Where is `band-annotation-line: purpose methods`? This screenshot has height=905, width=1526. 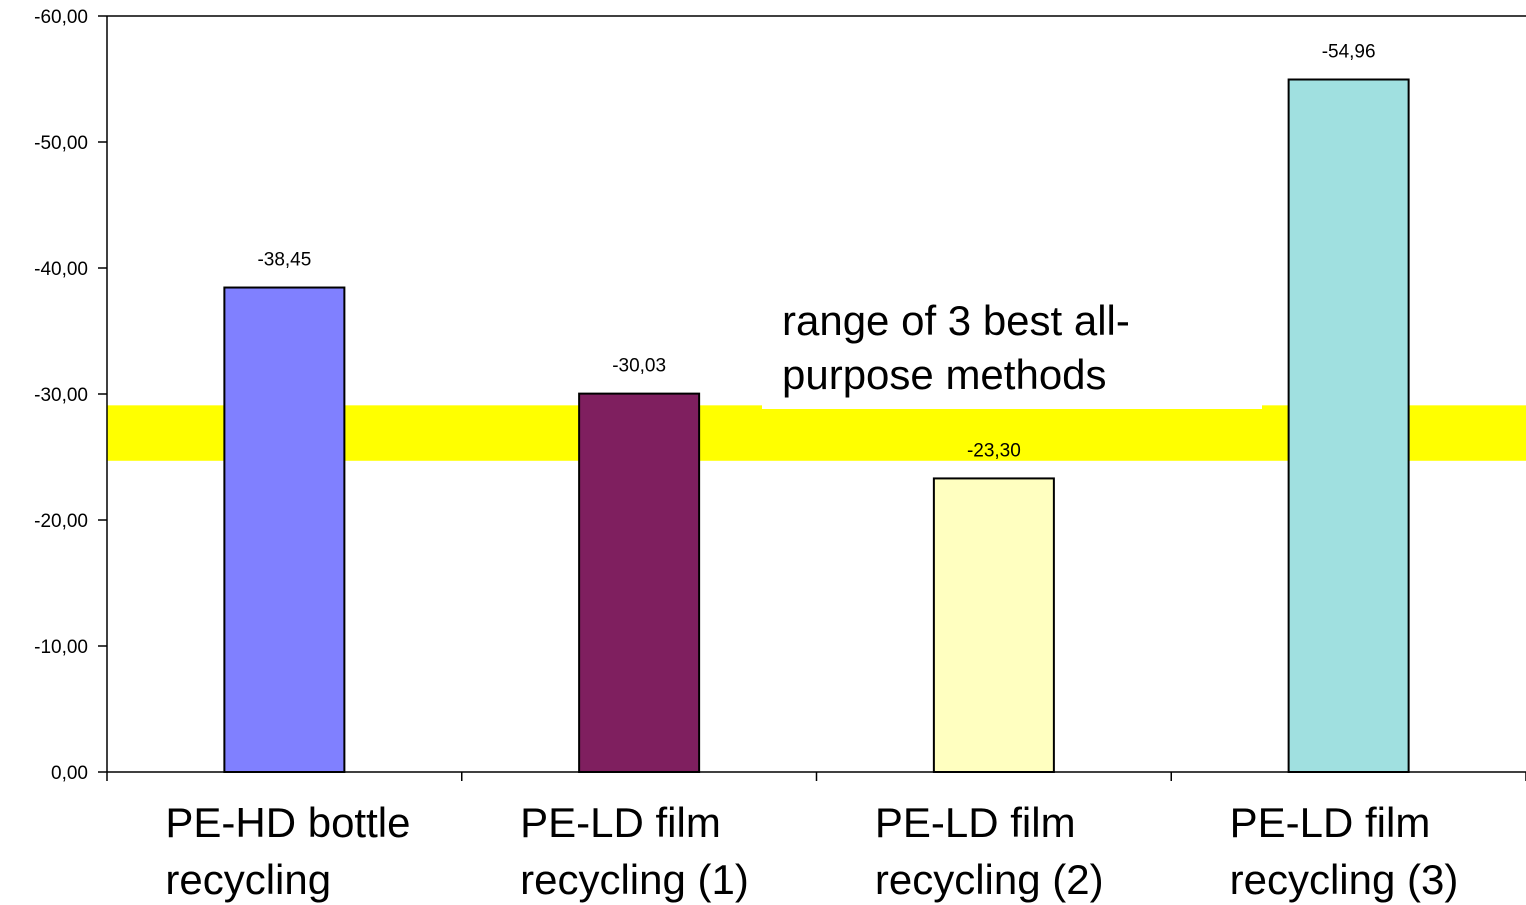 band-annotation-line: purpose methods is located at coordinates (944, 374).